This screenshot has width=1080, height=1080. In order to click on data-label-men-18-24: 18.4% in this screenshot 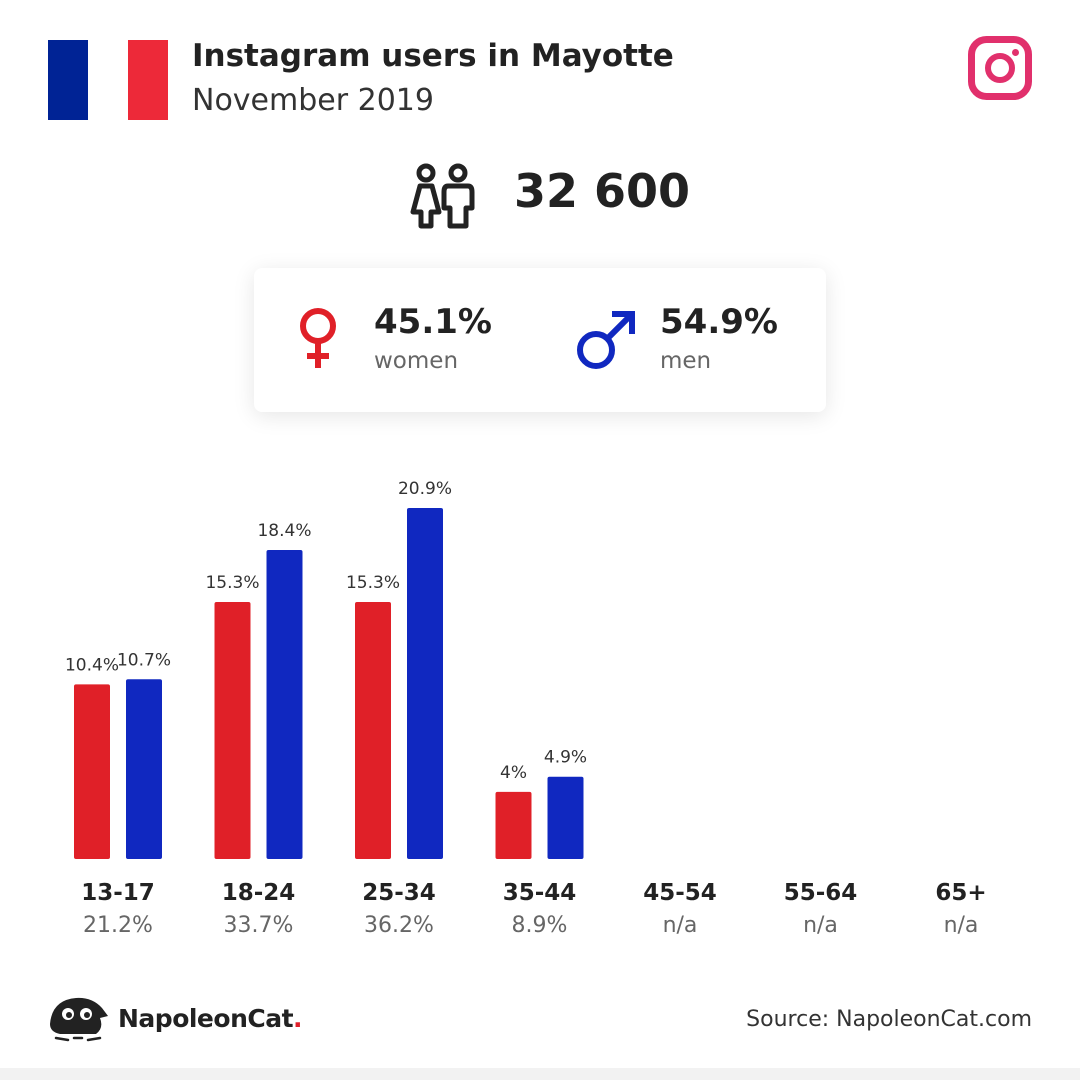, I will do `click(284, 531)`.